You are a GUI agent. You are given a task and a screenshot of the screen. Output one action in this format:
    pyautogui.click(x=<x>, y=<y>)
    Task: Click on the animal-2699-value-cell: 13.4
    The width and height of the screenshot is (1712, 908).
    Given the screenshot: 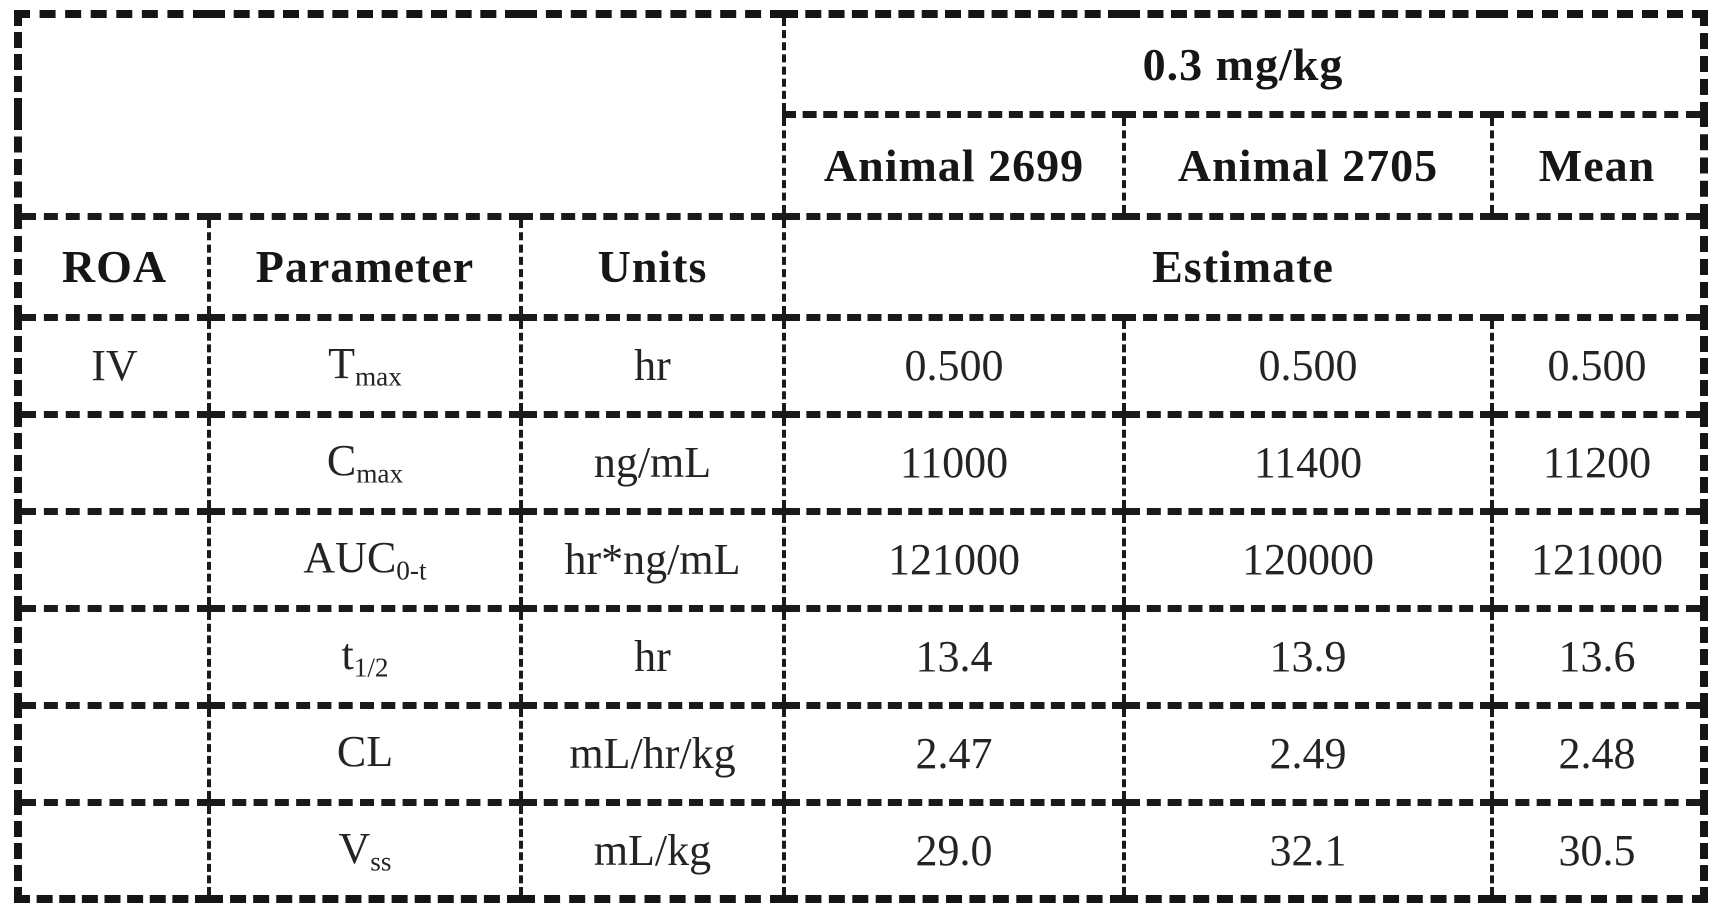 What is the action you would take?
    pyautogui.click(x=954, y=656)
    